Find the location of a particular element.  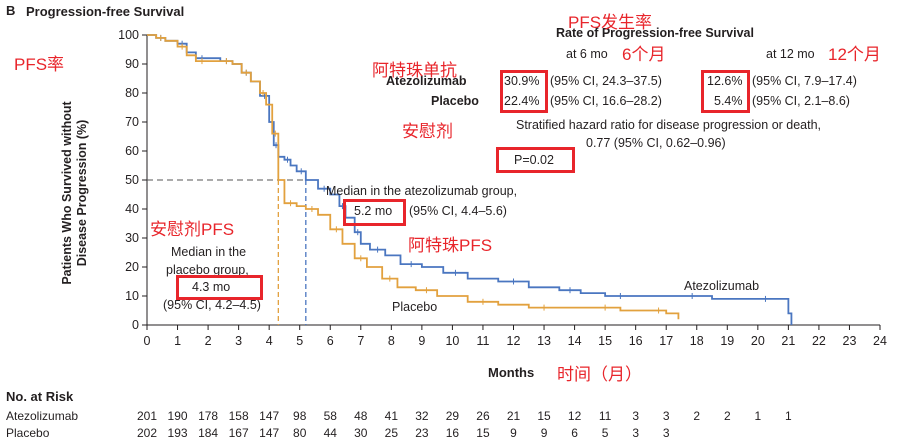

risk-table-header: No. at Risk is located at coordinates (40, 396).